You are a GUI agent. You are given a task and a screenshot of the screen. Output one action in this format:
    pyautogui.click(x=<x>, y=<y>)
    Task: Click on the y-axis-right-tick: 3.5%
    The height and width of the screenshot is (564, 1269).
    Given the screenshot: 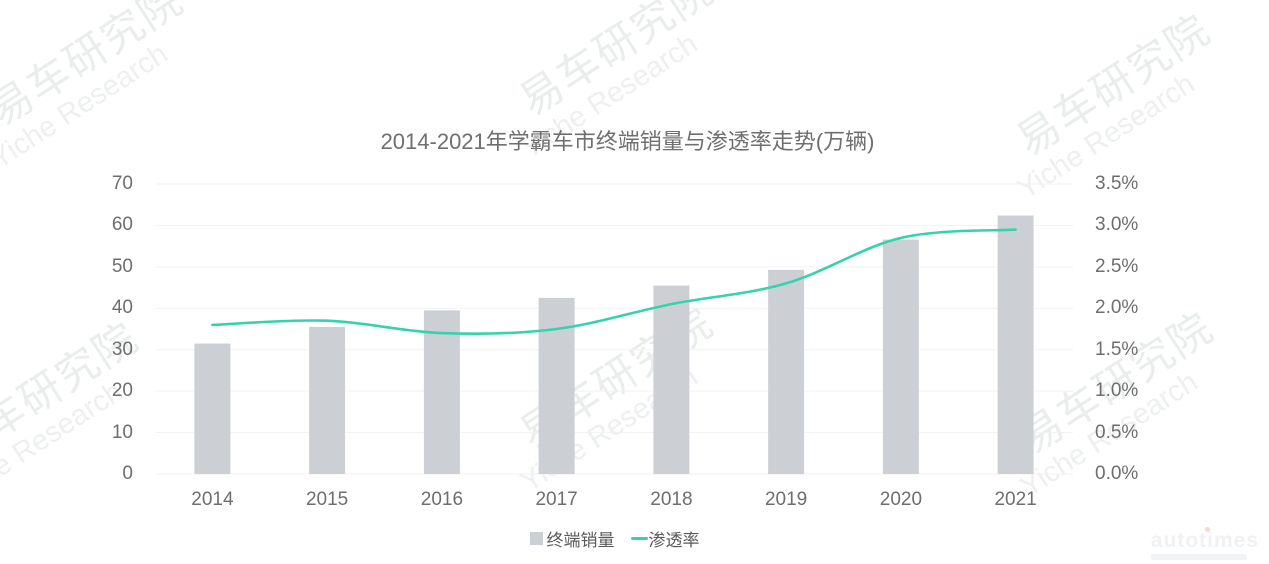 What is the action you would take?
    pyautogui.click(x=1117, y=183)
    